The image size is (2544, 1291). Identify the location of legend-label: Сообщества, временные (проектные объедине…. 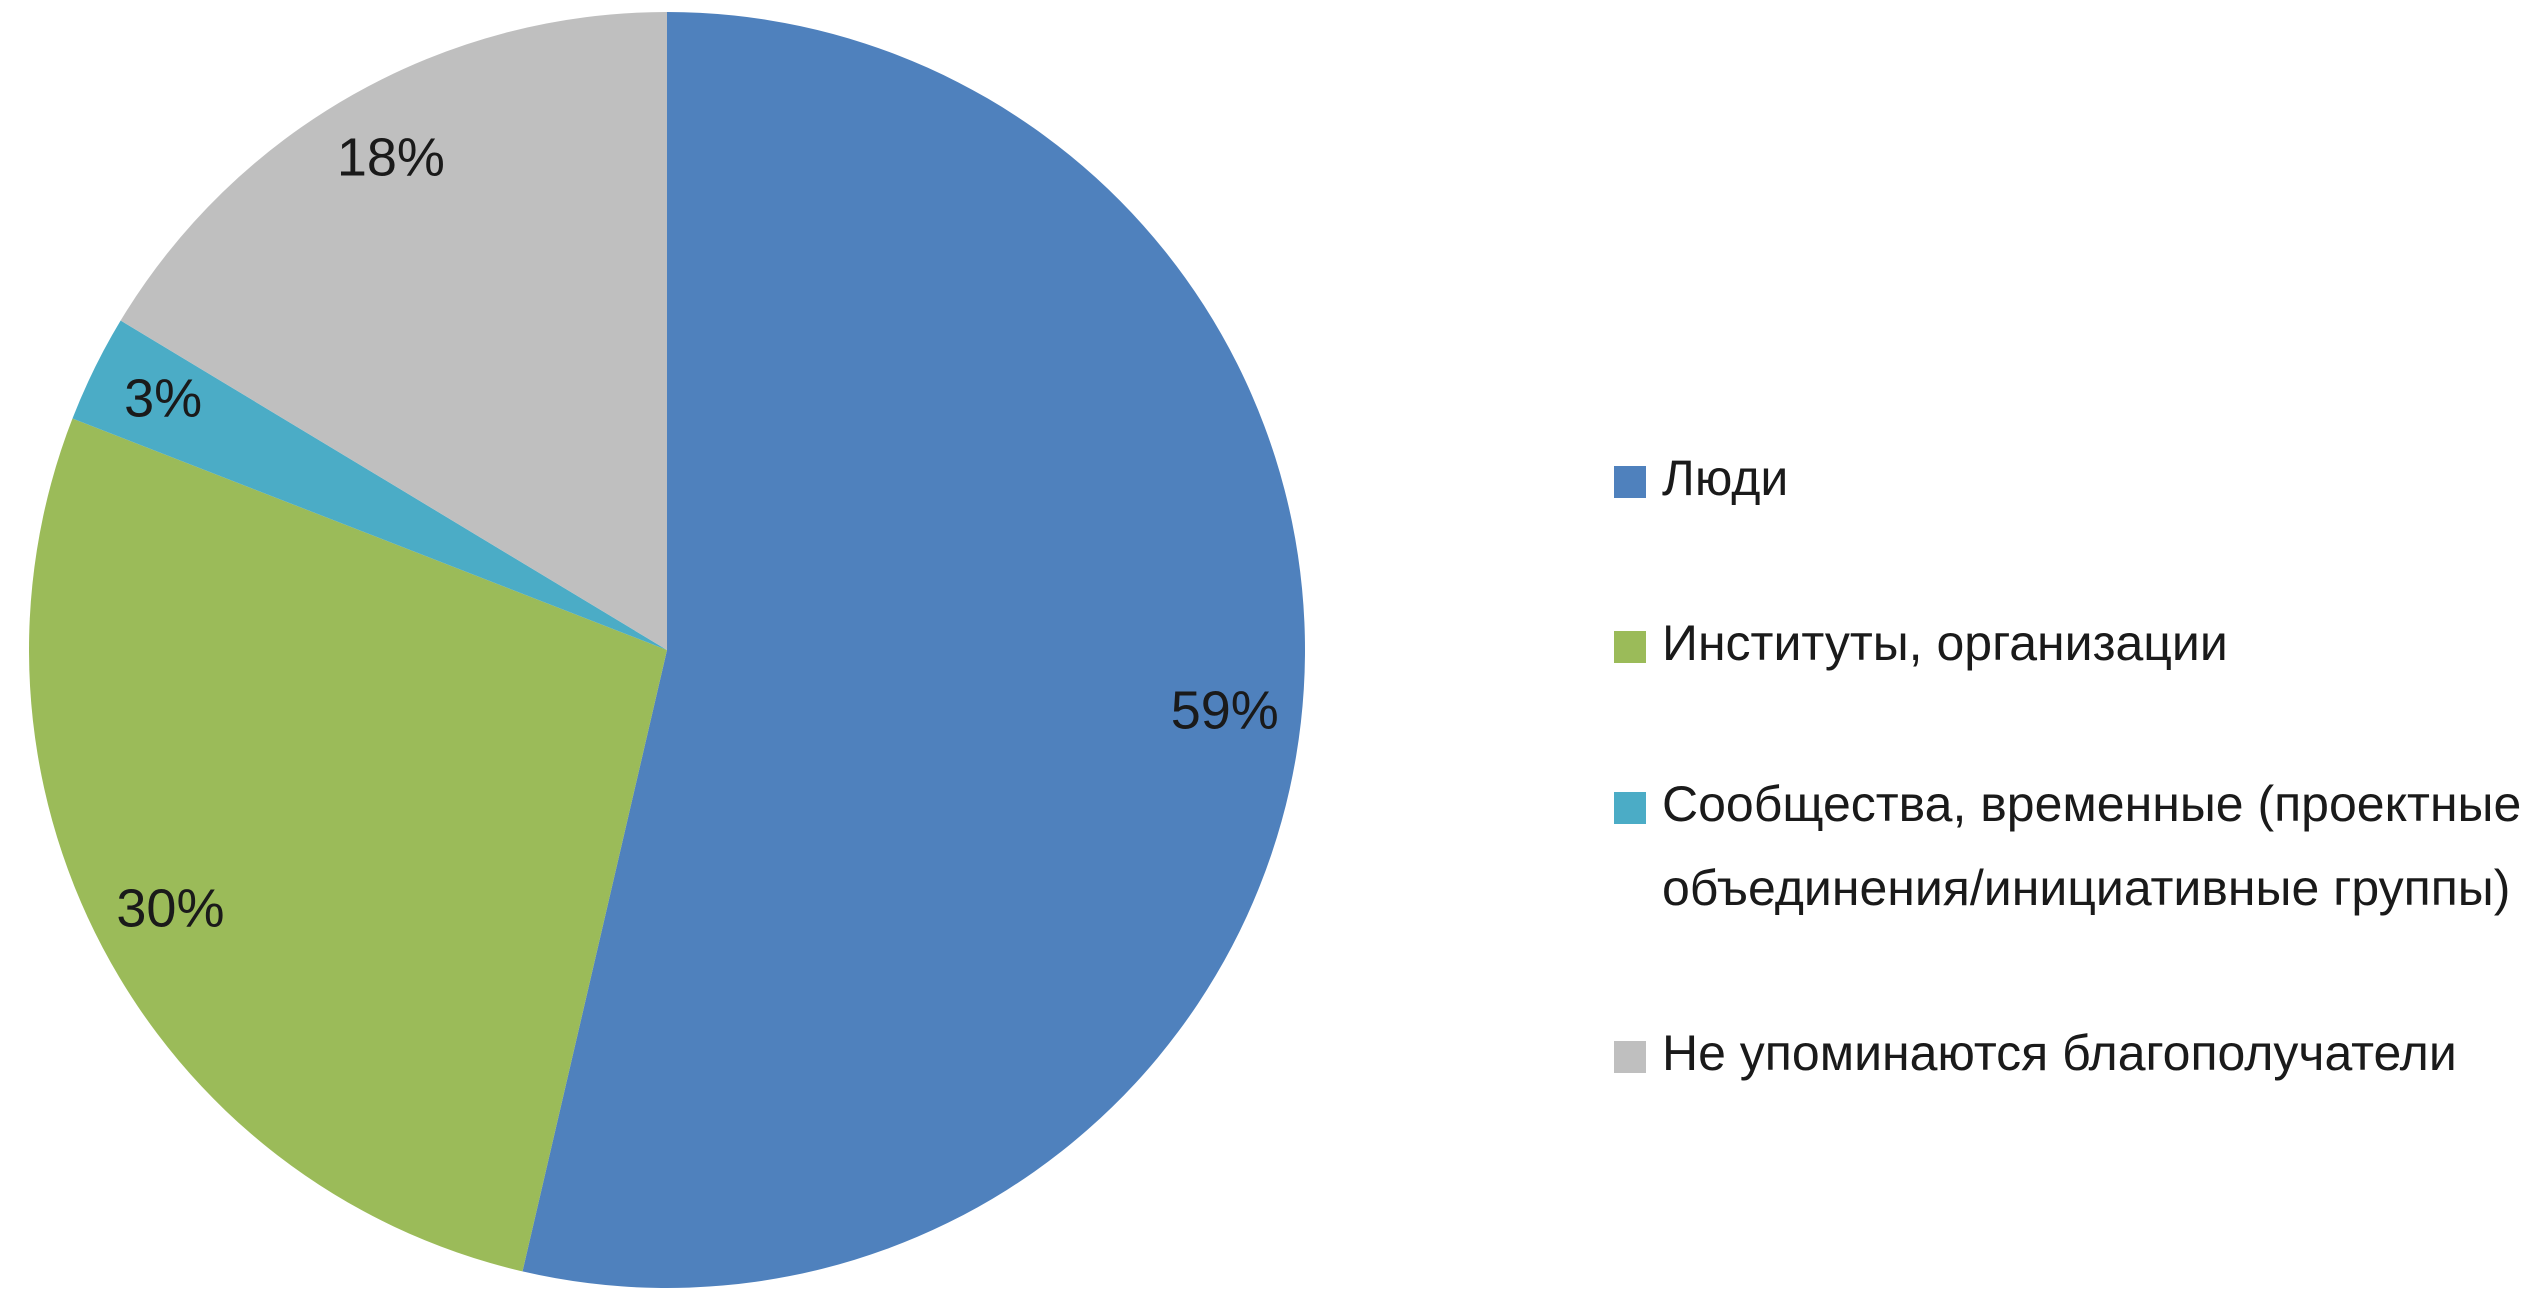
(2091, 846).